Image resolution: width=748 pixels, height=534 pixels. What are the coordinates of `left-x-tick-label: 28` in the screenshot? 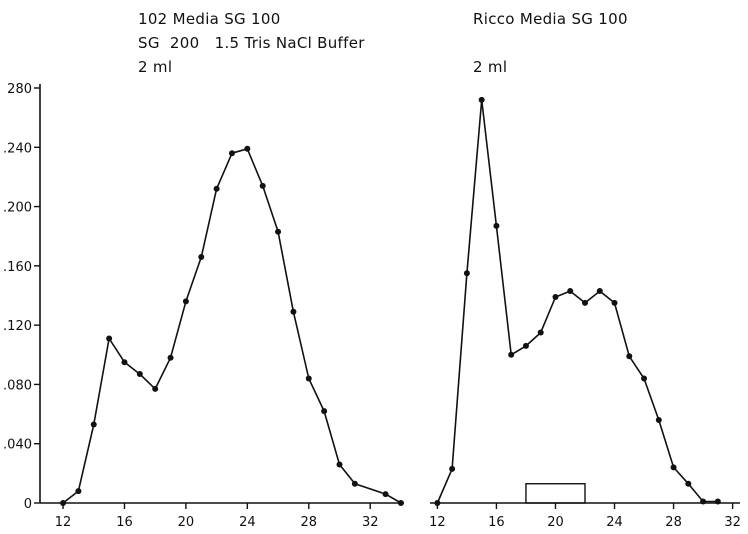 It's located at (309, 522).